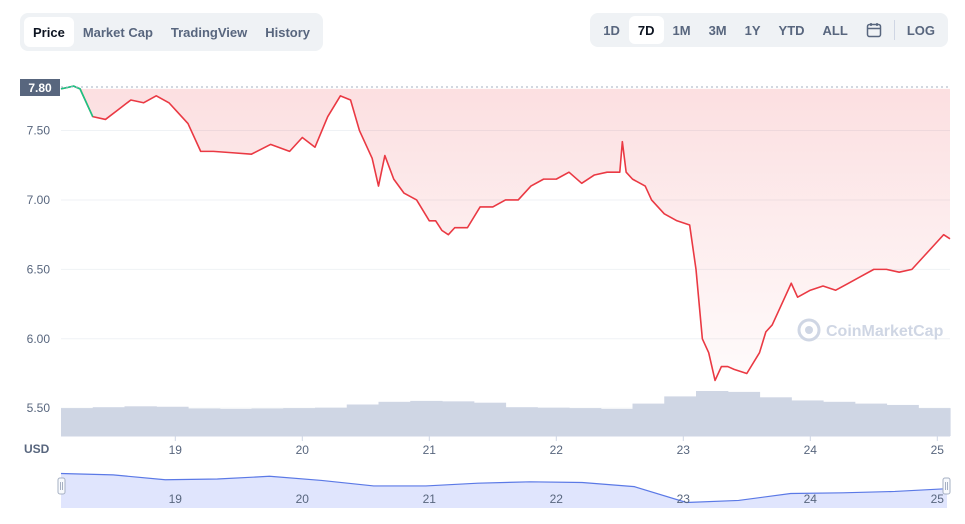  Describe the element at coordinates (938, 450) in the screenshot. I see `x-tick-label: 25` at that location.